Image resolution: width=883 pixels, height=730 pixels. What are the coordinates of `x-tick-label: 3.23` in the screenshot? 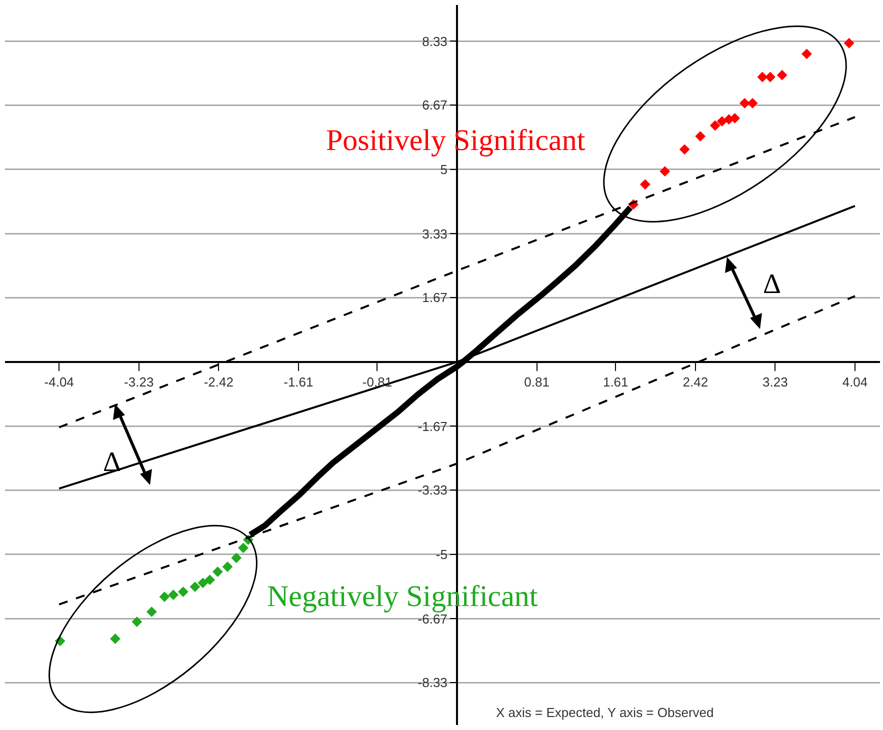 It's located at (775, 382).